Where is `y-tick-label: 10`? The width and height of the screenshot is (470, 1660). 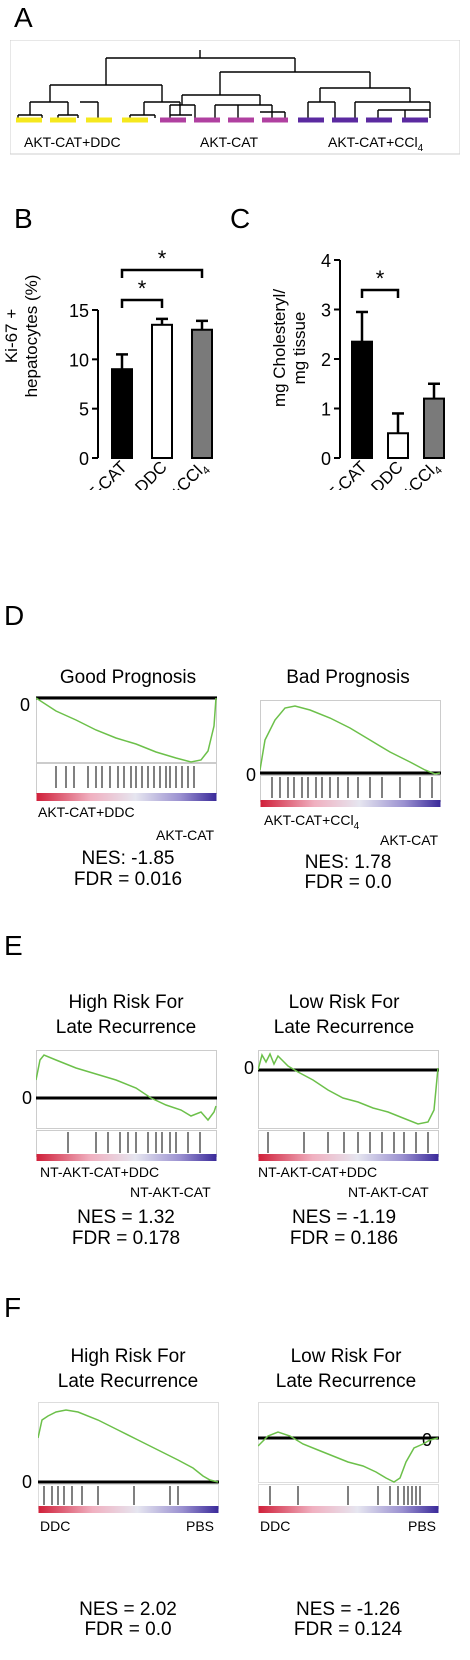
y-tick-label: 10 is located at coordinates (79, 360).